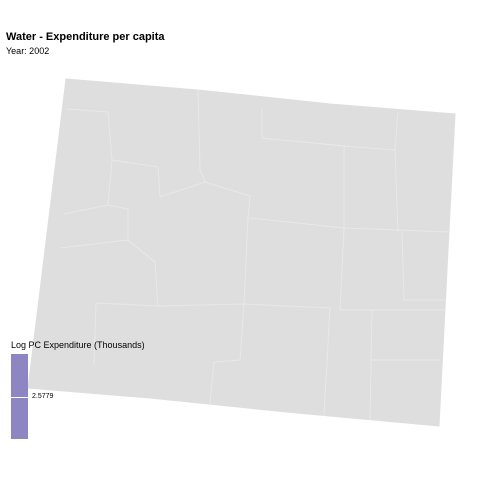  I want to click on legend-color-bar, so click(19, 396).